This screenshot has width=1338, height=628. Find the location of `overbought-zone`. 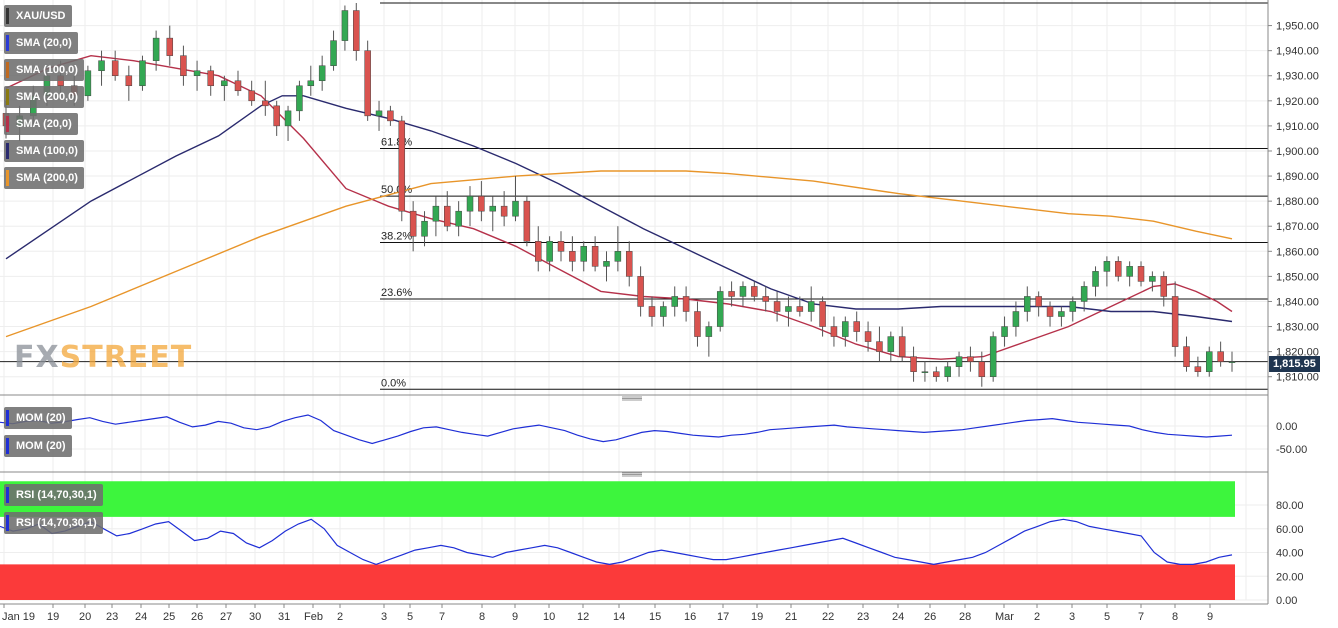

overbought-zone is located at coordinates (617, 499).